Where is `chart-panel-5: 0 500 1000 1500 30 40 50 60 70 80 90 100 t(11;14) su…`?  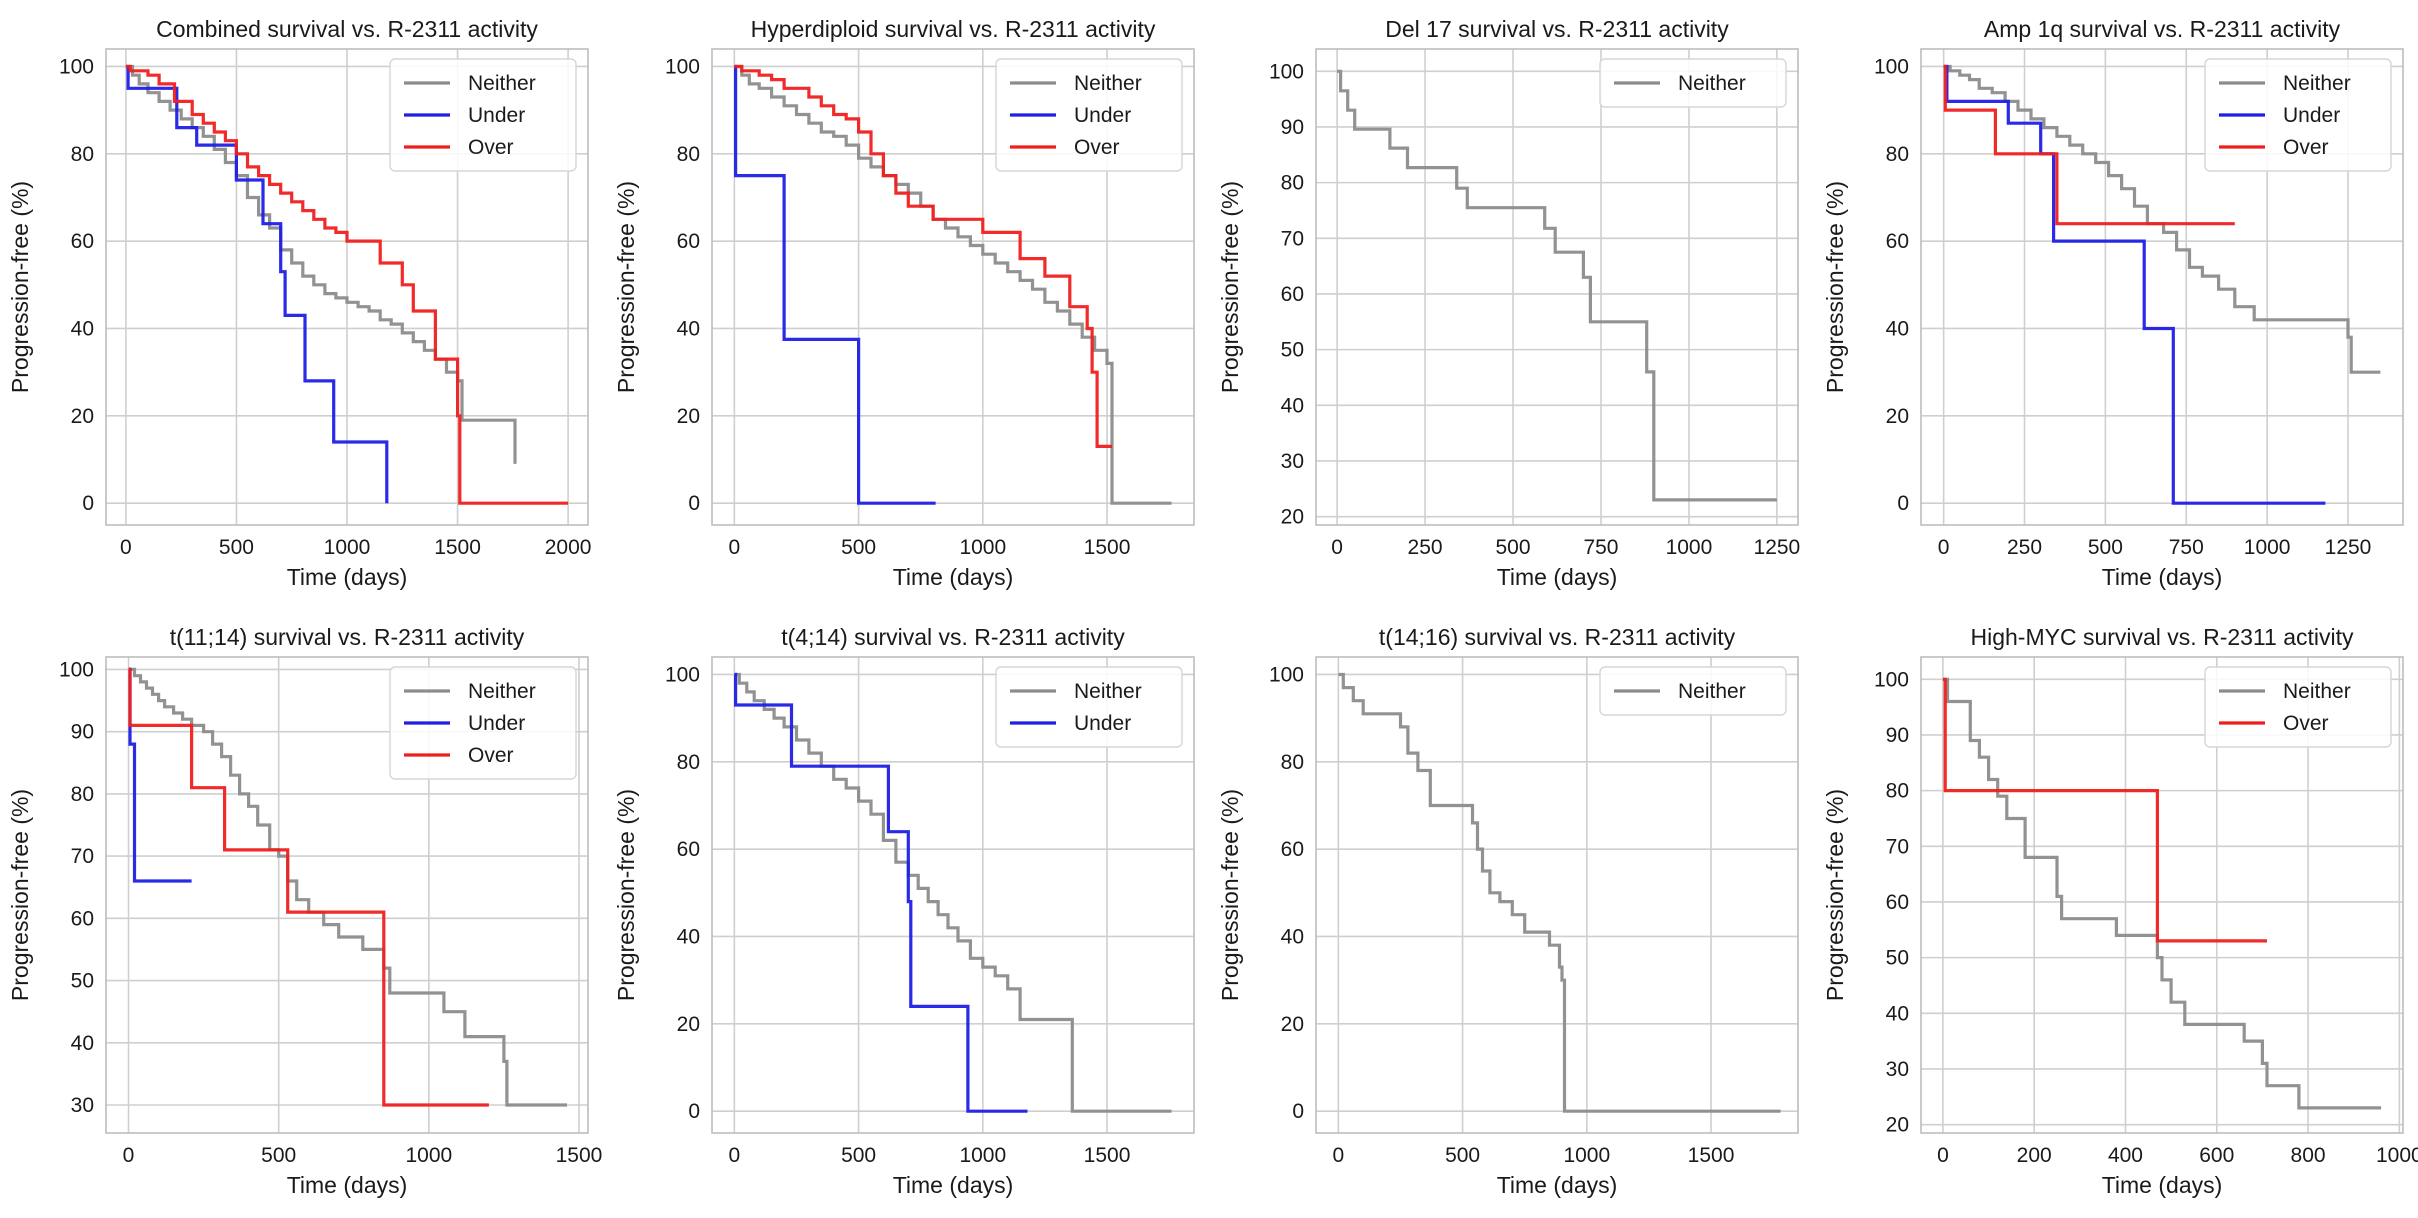
chart-panel-5: 0 500 1000 1500 30 40 50 60 70 80 90 100 t(11;14) su… is located at coordinates (304, 911).